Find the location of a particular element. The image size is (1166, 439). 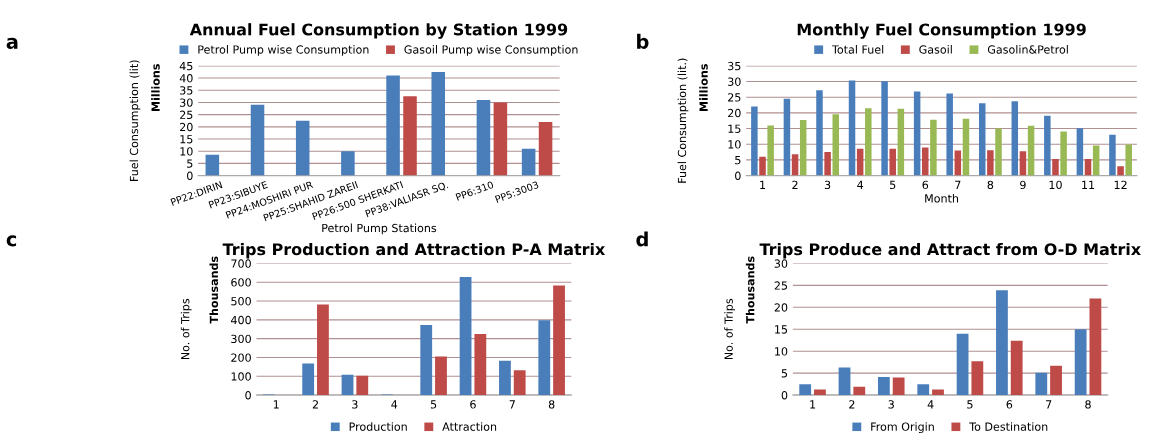

y-tick-label: 25 is located at coordinates (186, 115).